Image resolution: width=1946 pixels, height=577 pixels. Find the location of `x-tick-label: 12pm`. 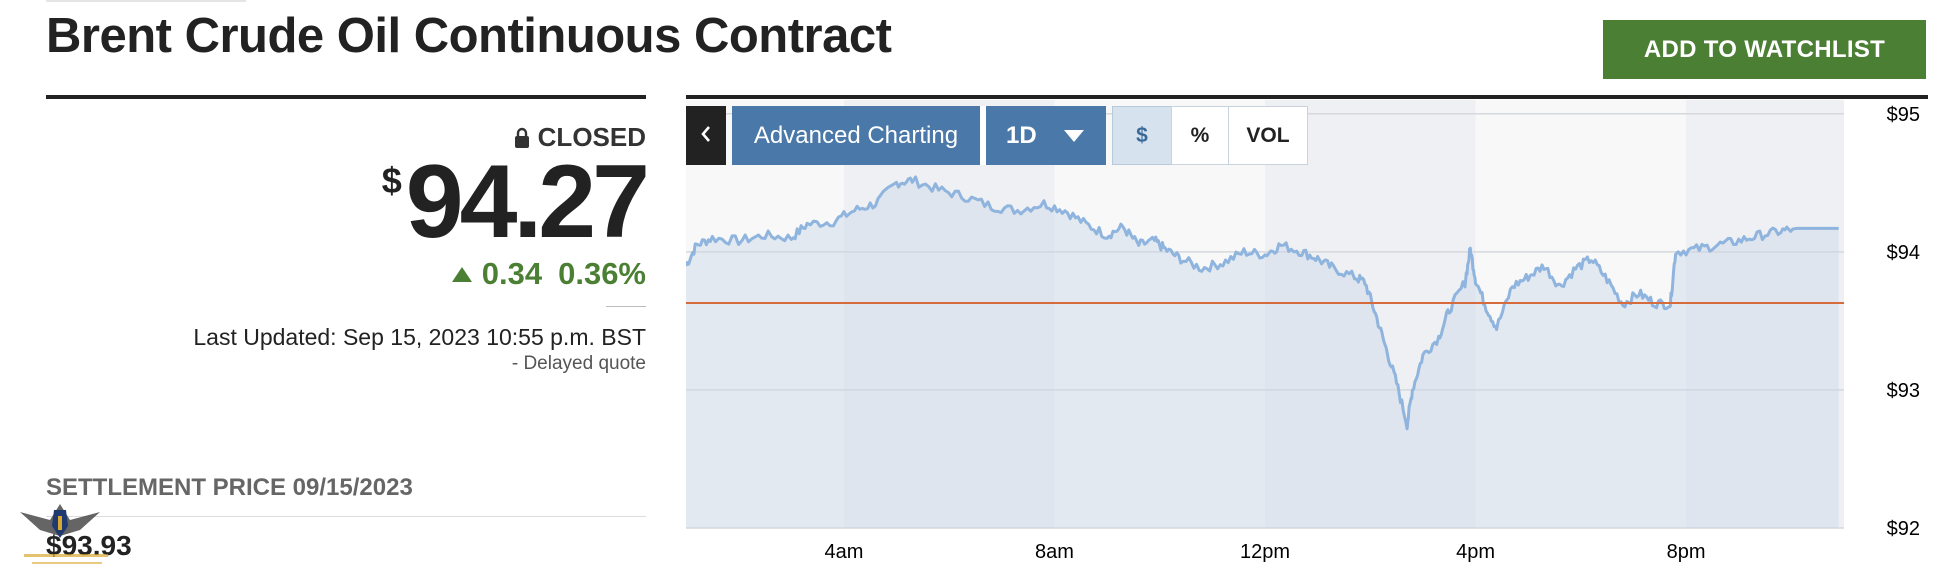

x-tick-label: 12pm is located at coordinates (1265, 552).